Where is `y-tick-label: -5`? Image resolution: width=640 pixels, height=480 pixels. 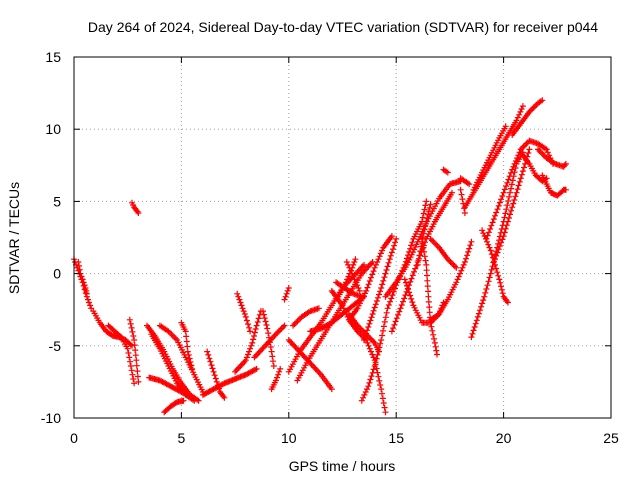
y-tick-label: -5 is located at coordinates (55, 346).